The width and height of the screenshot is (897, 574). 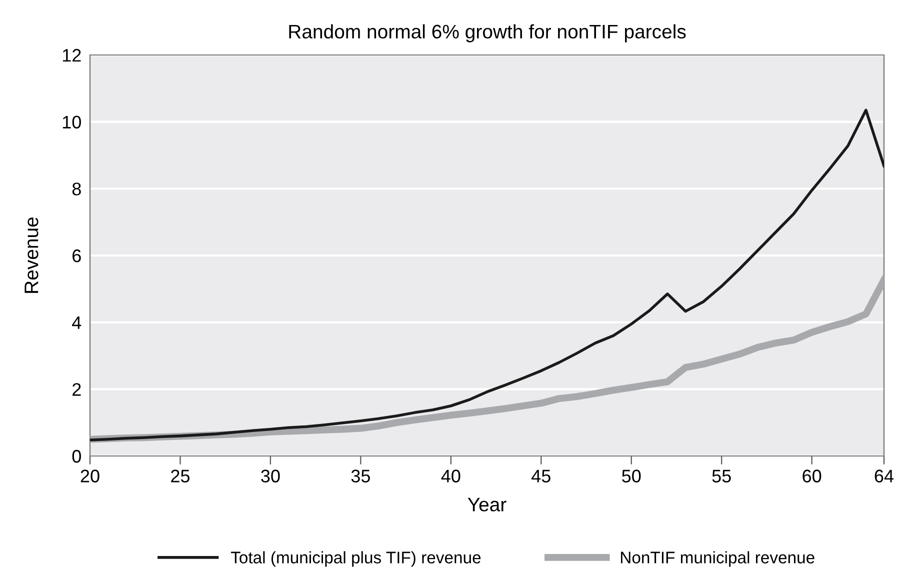 What do you see at coordinates (71, 122) in the screenshot?
I see `y-tick-label: 10` at bounding box center [71, 122].